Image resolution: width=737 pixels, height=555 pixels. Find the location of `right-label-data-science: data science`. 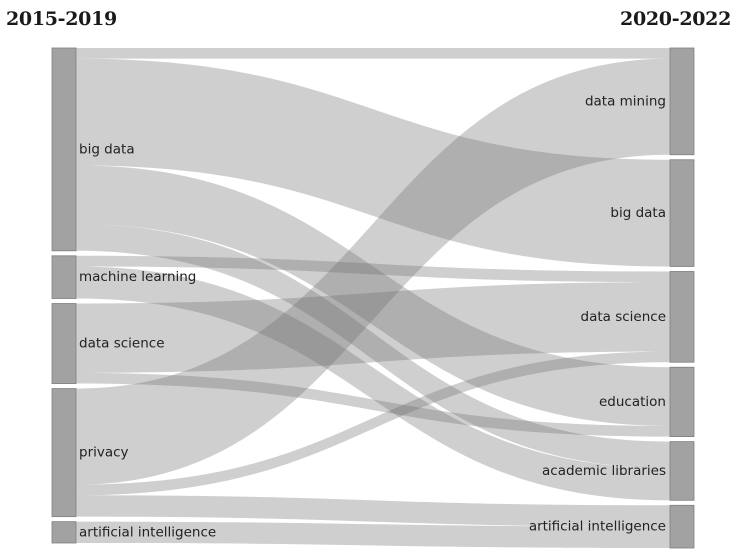

right-label-data-science: data science is located at coordinates (624, 317).